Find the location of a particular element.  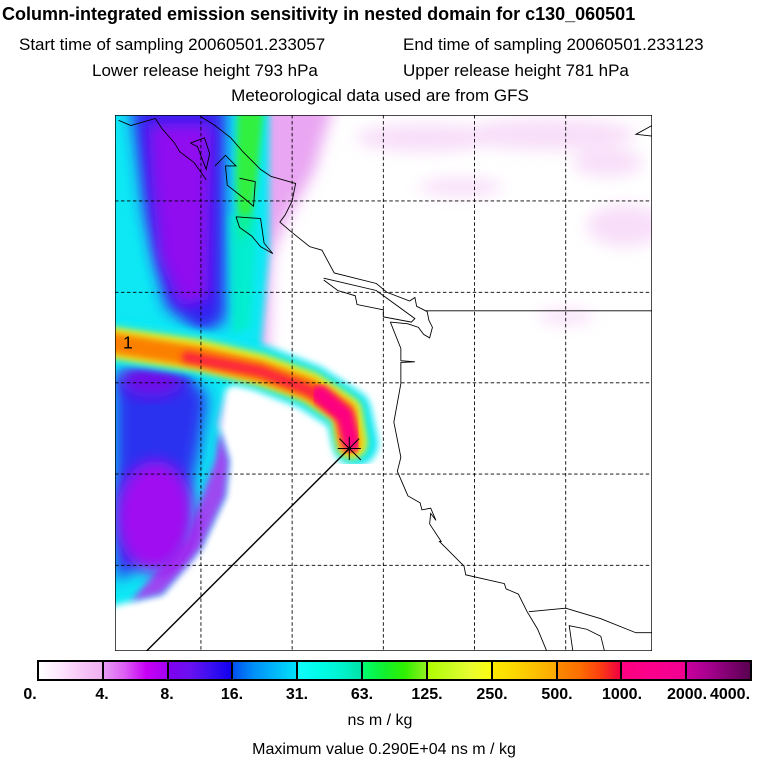

trajectory-line is located at coordinates (248, 549).